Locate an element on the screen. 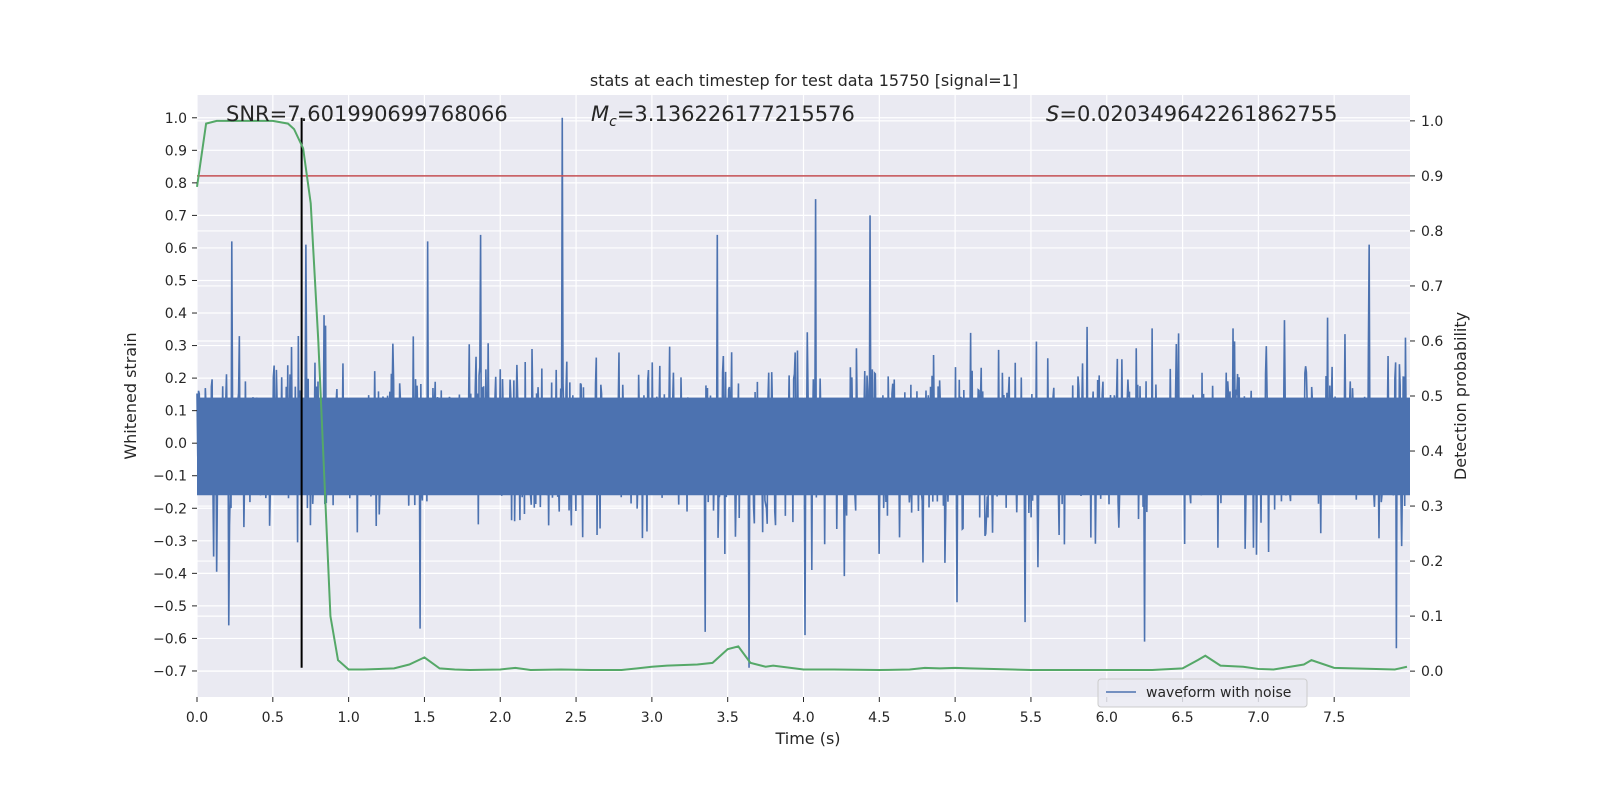  chirp-mass-subscript: c is located at coordinates (613, 122).